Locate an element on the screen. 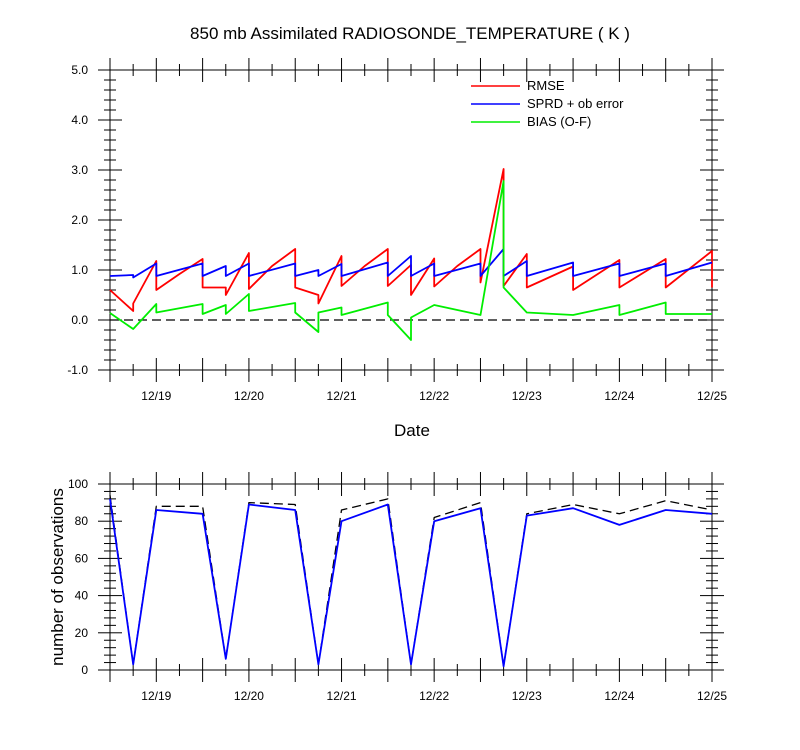  bottom-y-tick-label: 20 is located at coordinates (82, 633).